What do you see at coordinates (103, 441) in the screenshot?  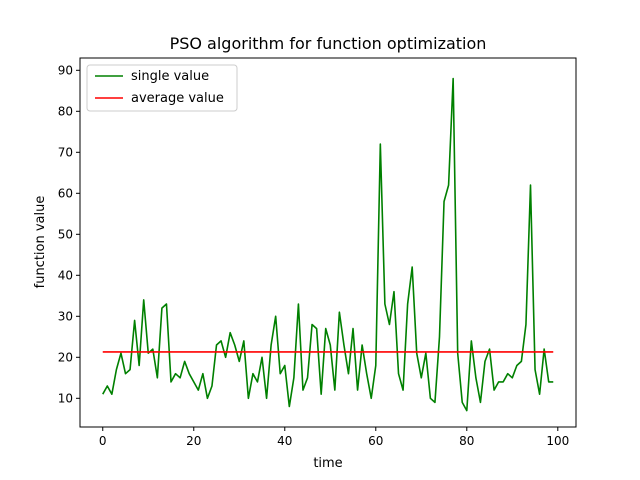 I see `x-tick-label: 0` at bounding box center [103, 441].